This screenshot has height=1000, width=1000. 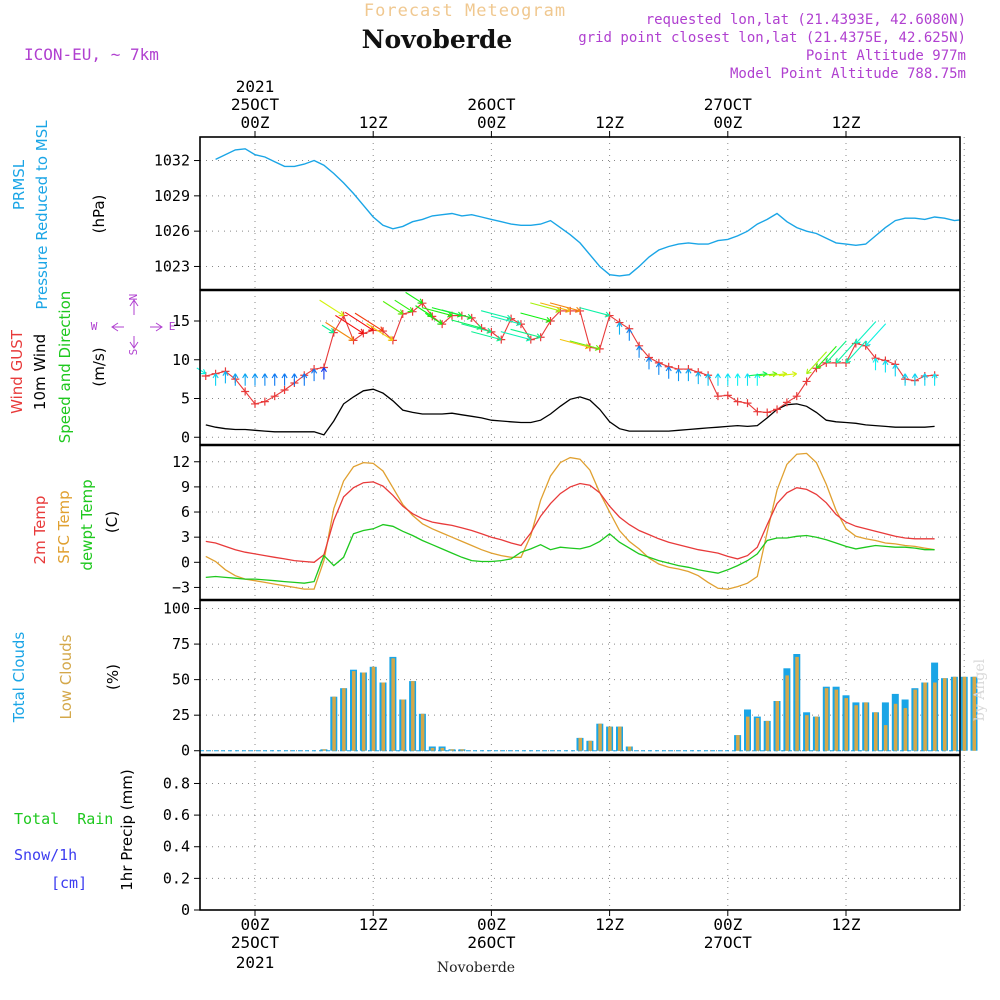 What do you see at coordinates (255, 962) in the screenshot?
I see `bottom-axis-year: 2021` at bounding box center [255, 962].